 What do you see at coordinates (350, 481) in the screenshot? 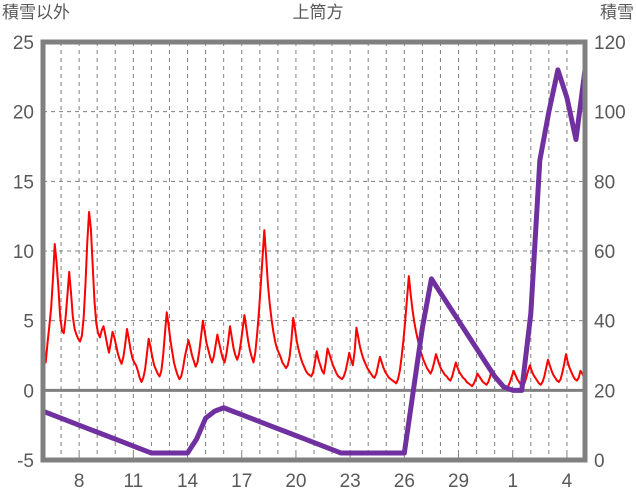
I see `x-tick-label: 23` at bounding box center [350, 481].